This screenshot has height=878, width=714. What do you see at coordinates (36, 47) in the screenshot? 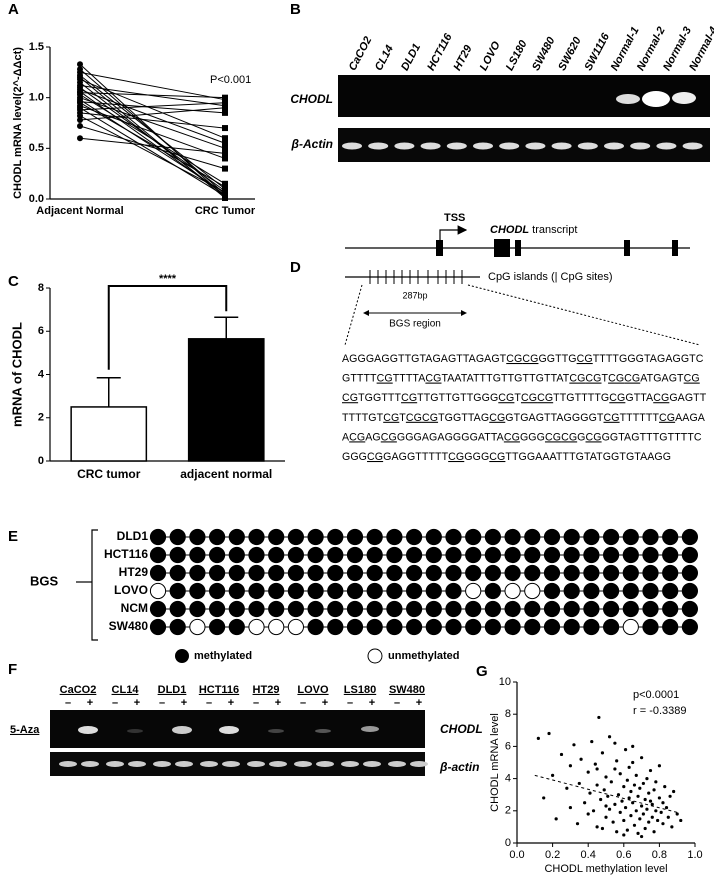
I see `y-tick-label: 1.5` at bounding box center [36, 47].